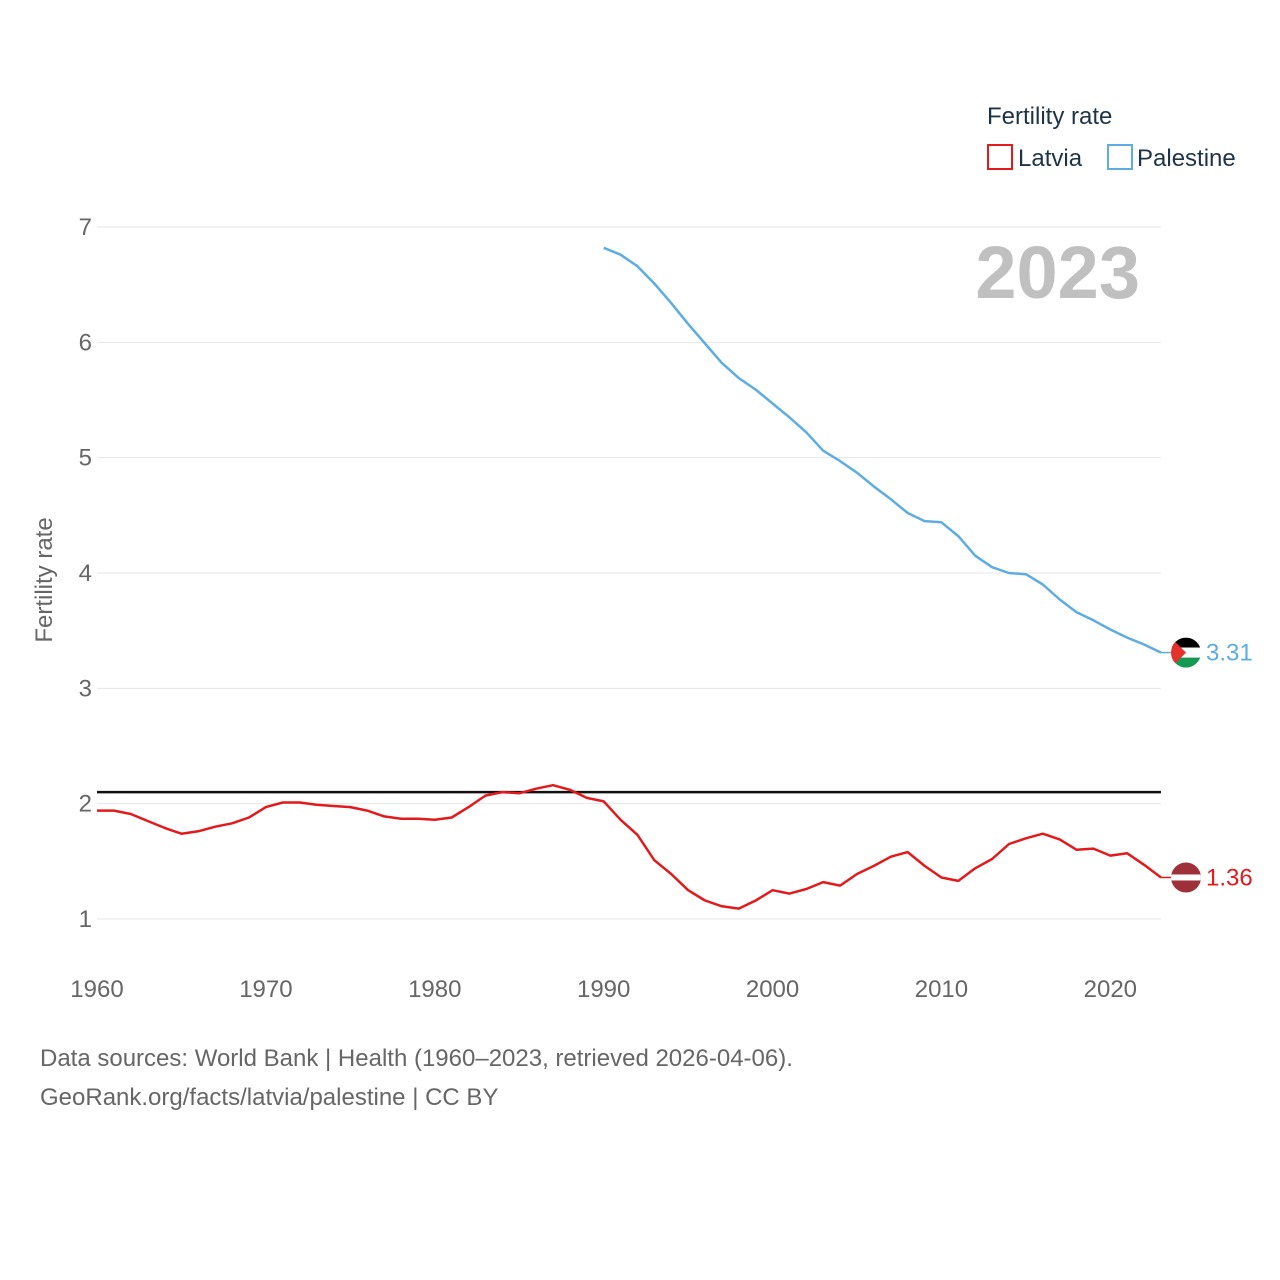 Image resolution: width=1280 pixels, height=1280 pixels. What do you see at coordinates (96, 989) in the screenshot?
I see `x-tick-label: 1960` at bounding box center [96, 989].